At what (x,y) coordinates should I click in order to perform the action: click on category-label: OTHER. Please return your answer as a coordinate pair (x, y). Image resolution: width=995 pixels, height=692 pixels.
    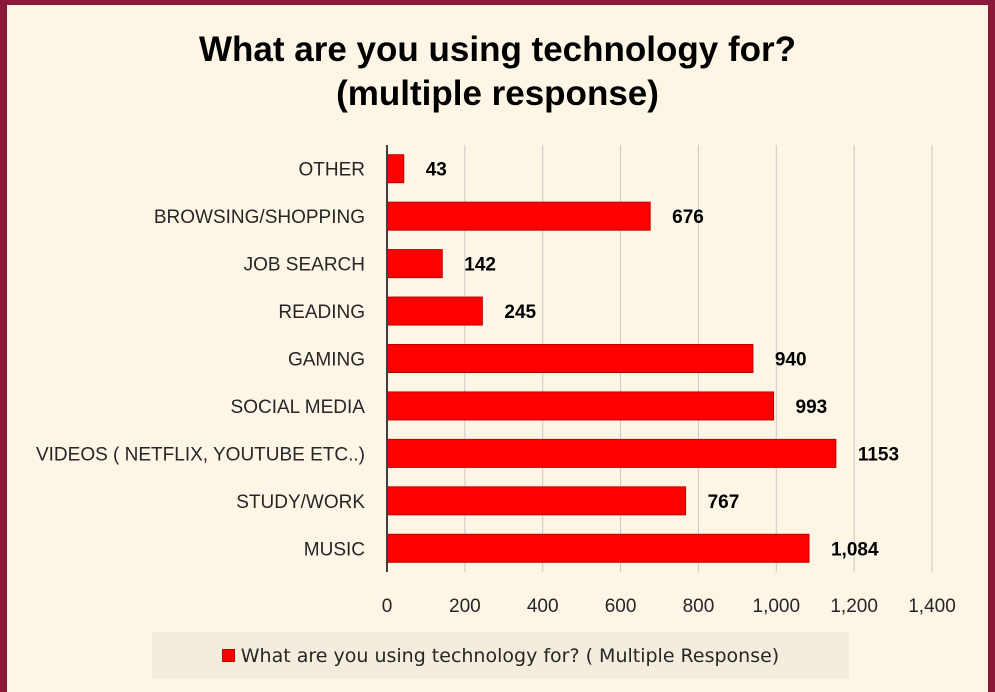
    Looking at the image, I should click on (332, 170).